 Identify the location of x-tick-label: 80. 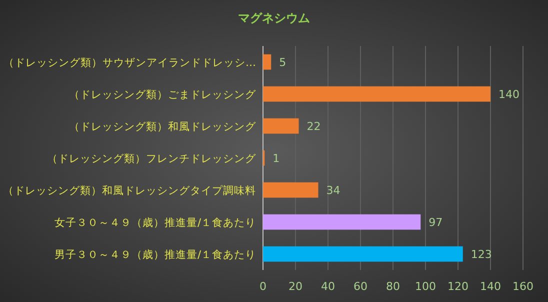
(393, 286).